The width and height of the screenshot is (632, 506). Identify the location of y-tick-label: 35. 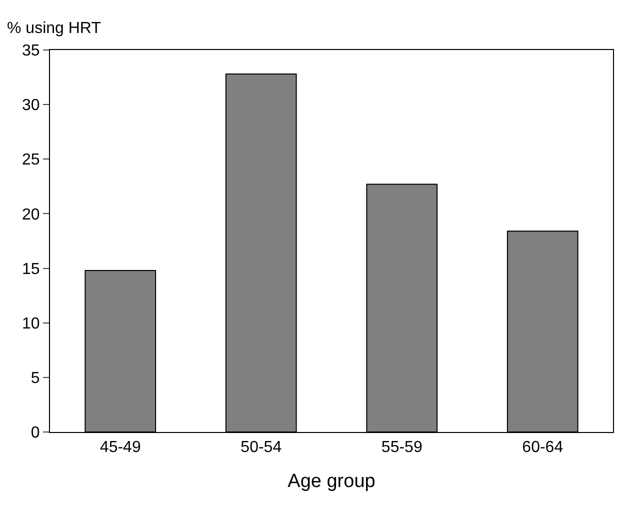
(31, 51).